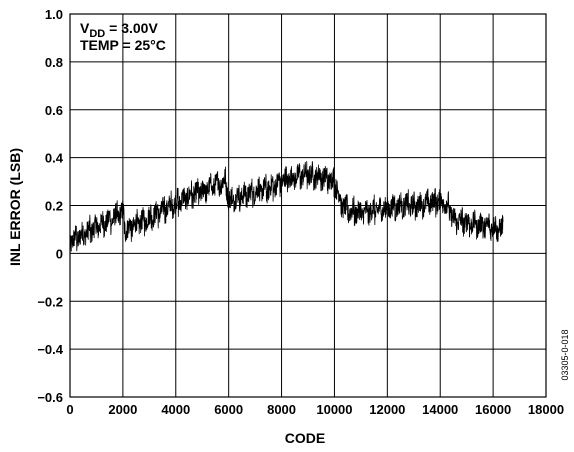 This screenshot has height=452, width=574. I want to click on x-tick-label: 6000, so click(228, 409).